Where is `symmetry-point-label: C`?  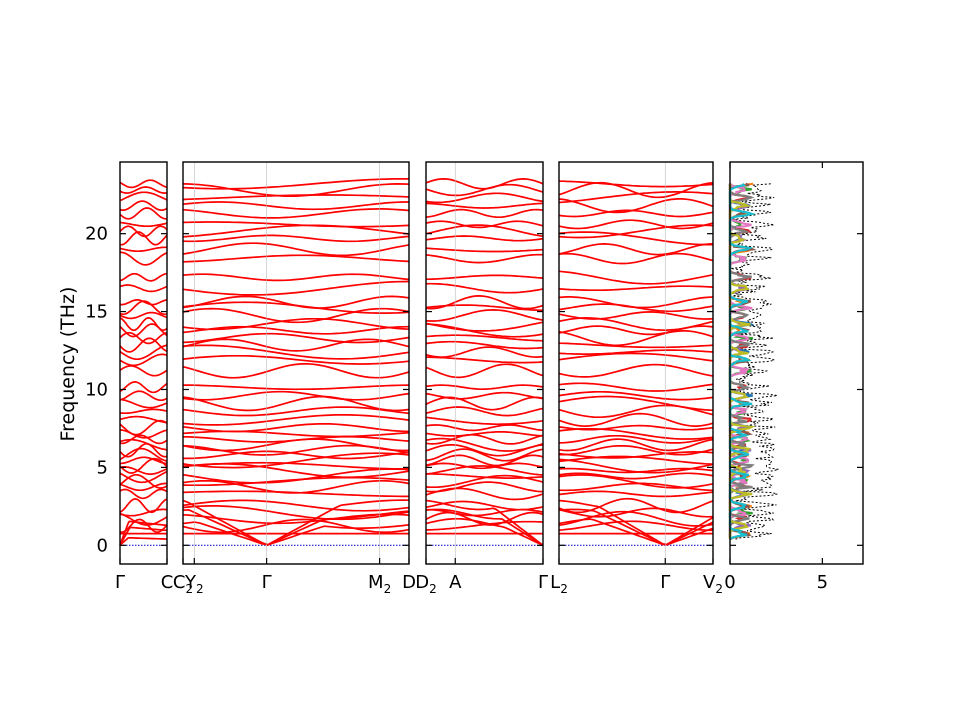 symmetry-point-label: C is located at coordinates (167, 582).